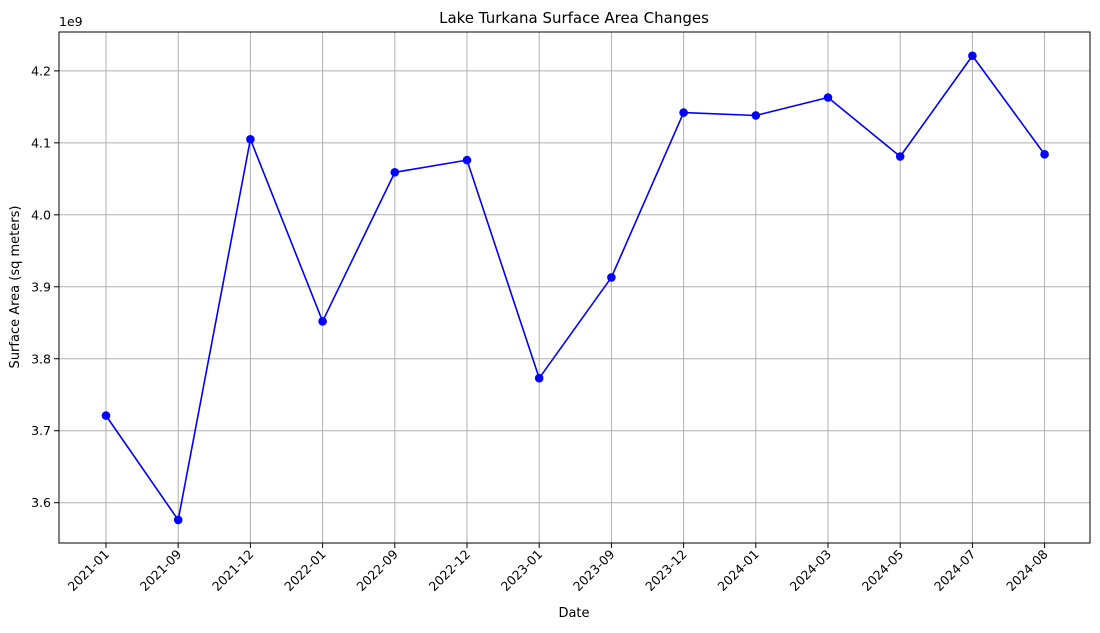  What do you see at coordinates (41, 70) in the screenshot?
I see `y-tick-label: 4.2` at bounding box center [41, 70].